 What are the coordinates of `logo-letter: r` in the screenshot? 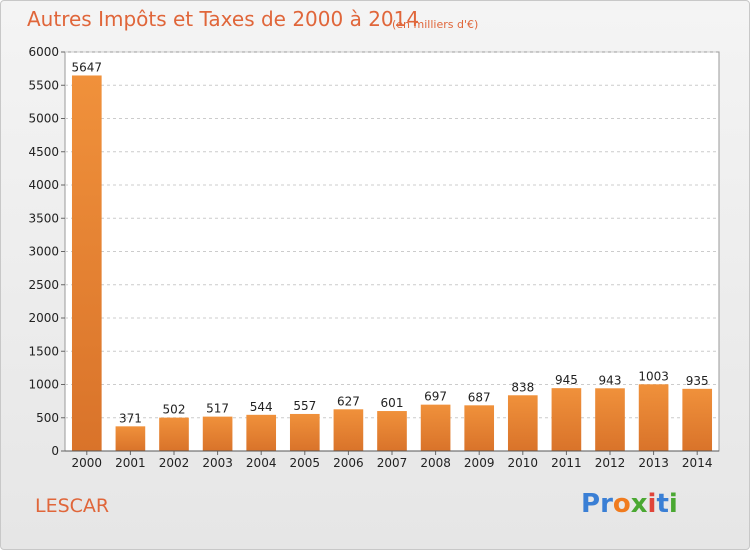 It's located at (606, 504).